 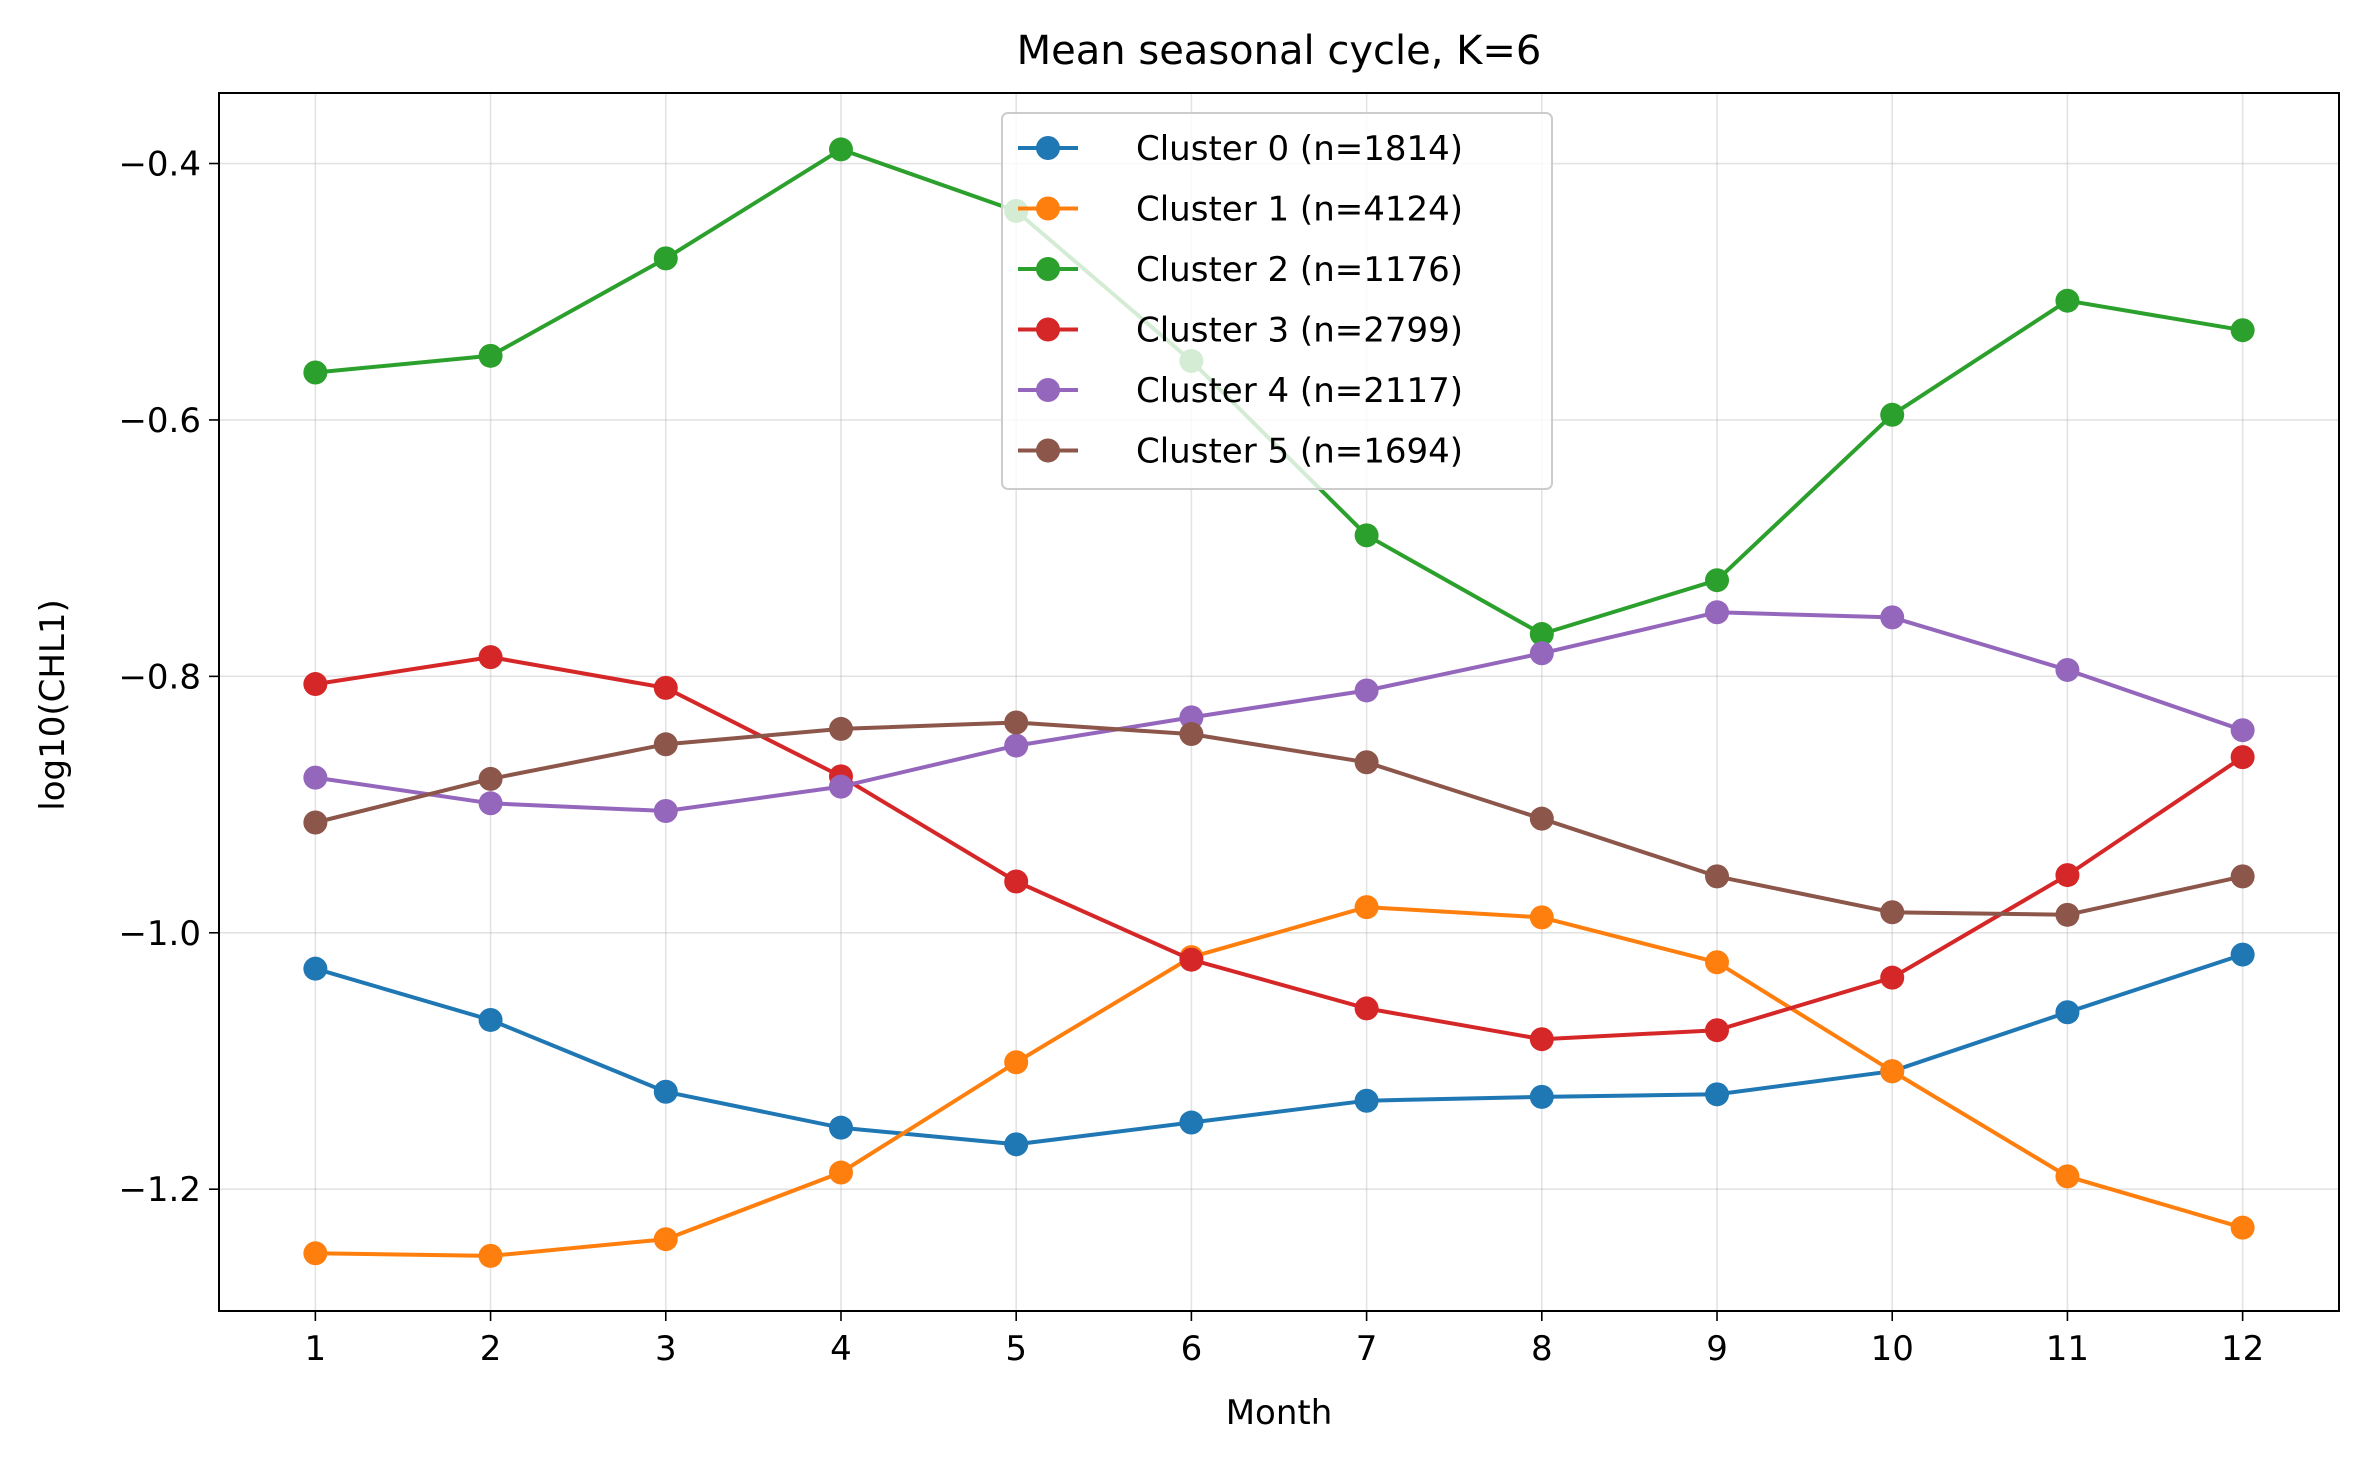 What do you see at coordinates (159, 677) in the screenshot?
I see `y-tick-label: −0.8` at bounding box center [159, 677].